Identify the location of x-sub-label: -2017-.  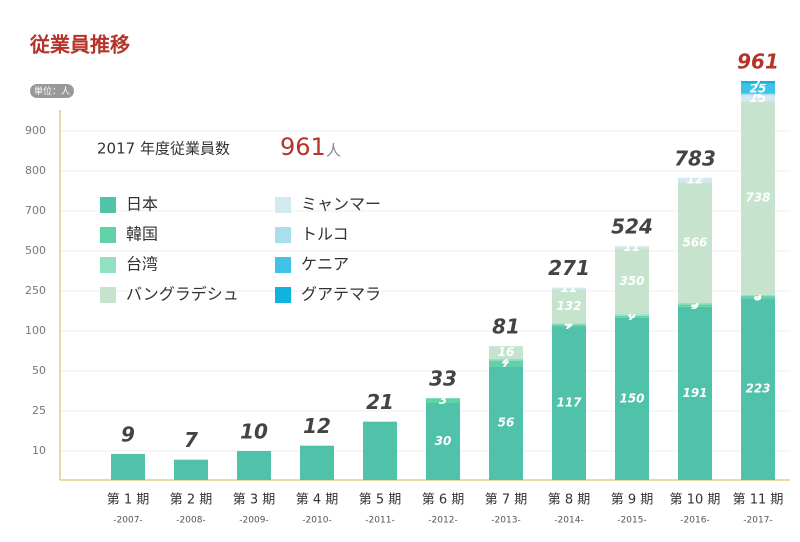
(757, 521).